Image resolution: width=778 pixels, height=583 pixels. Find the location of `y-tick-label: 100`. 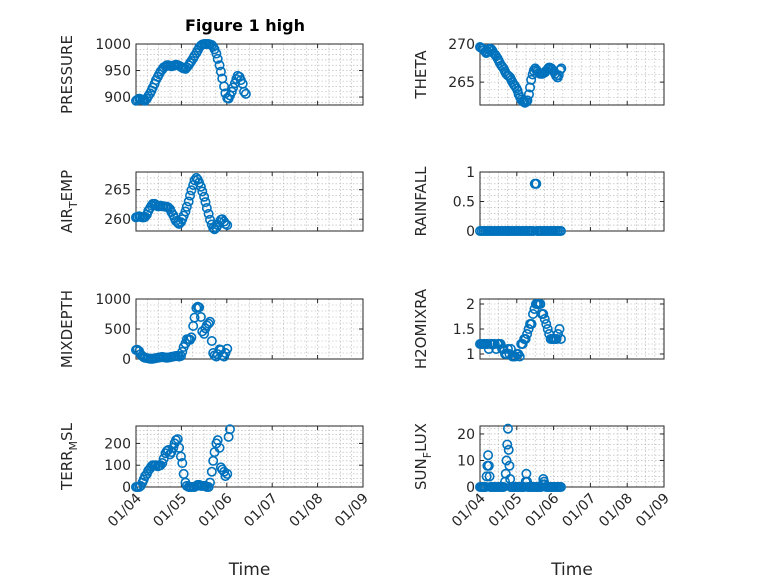

y-tick-label: 100 is located at coordinates (117, 466).